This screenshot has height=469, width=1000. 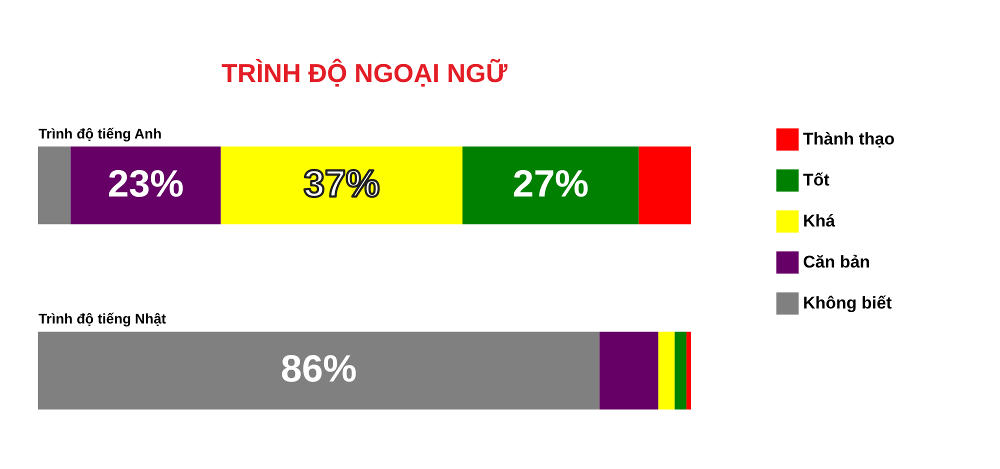 I want to click on data-label: 23%, so click(x=146, y=184).